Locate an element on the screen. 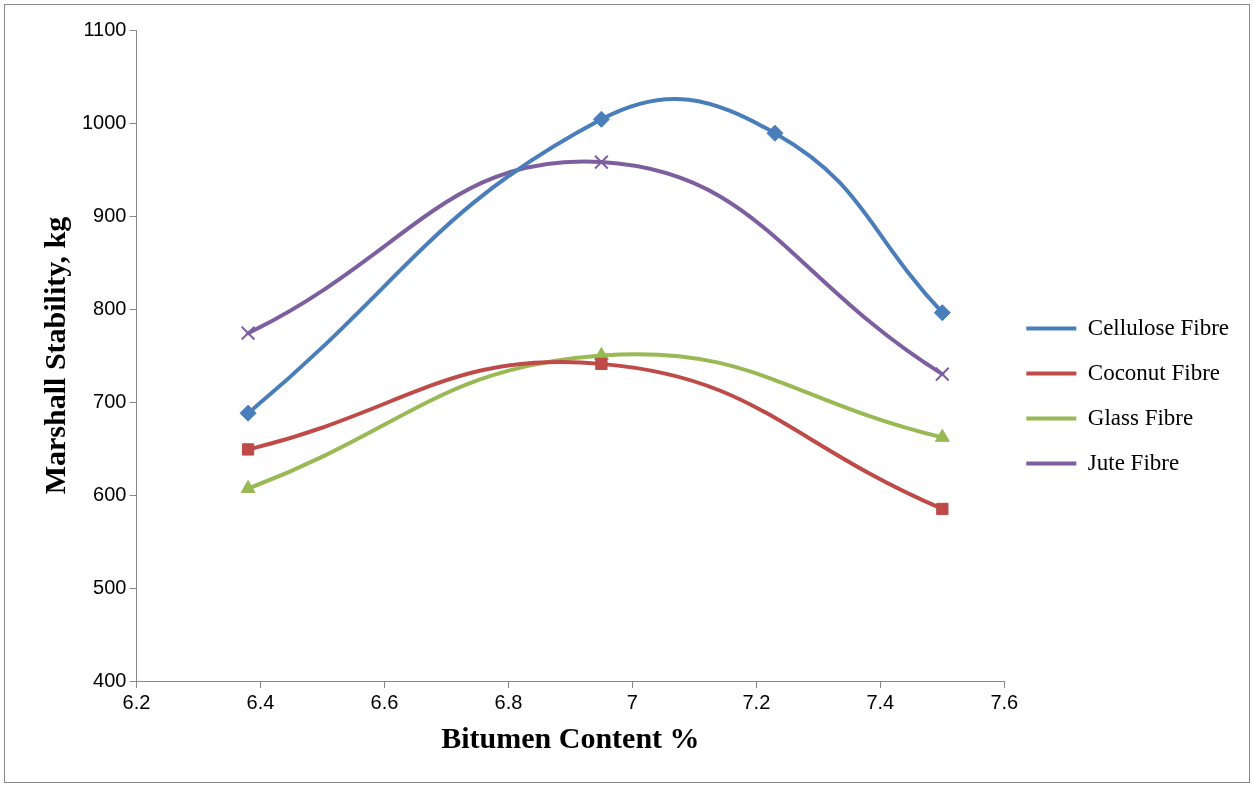 The height and width of the screenshot is (787, 1254). legend-label: Glass Fibre is located at coordinates (1140, 417).